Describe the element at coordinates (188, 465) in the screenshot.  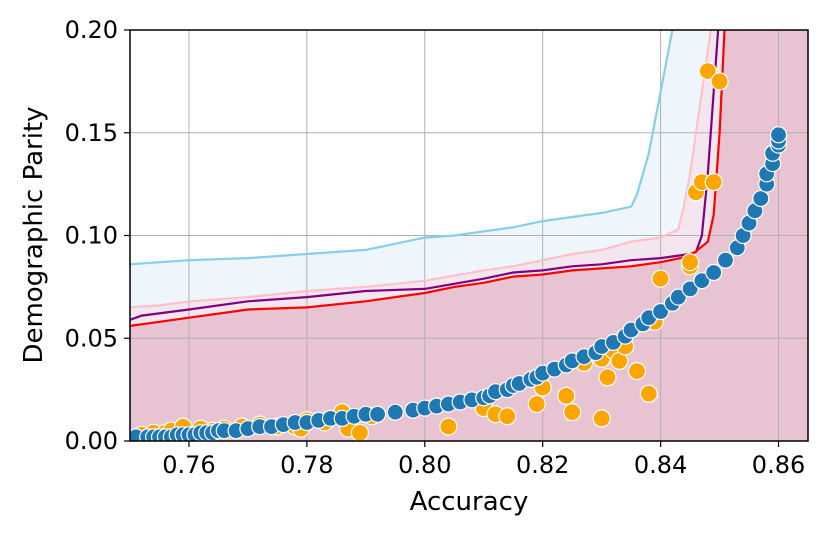
I see `x-tick-label: 0.76` at that location.